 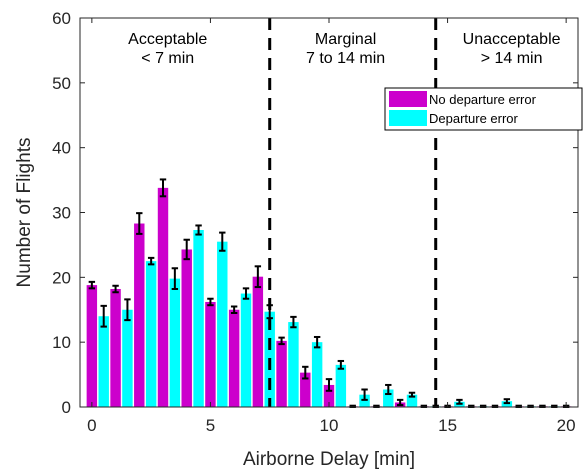 I want to click on legend-label-no-departure-error: No departure error, so click(x=483, y=99).